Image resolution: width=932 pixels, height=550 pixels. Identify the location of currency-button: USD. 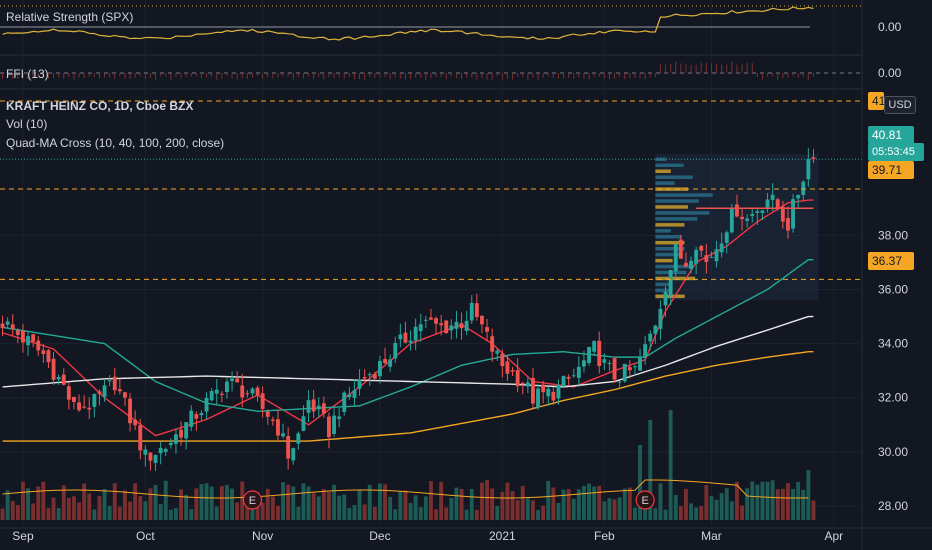
(900, 105).